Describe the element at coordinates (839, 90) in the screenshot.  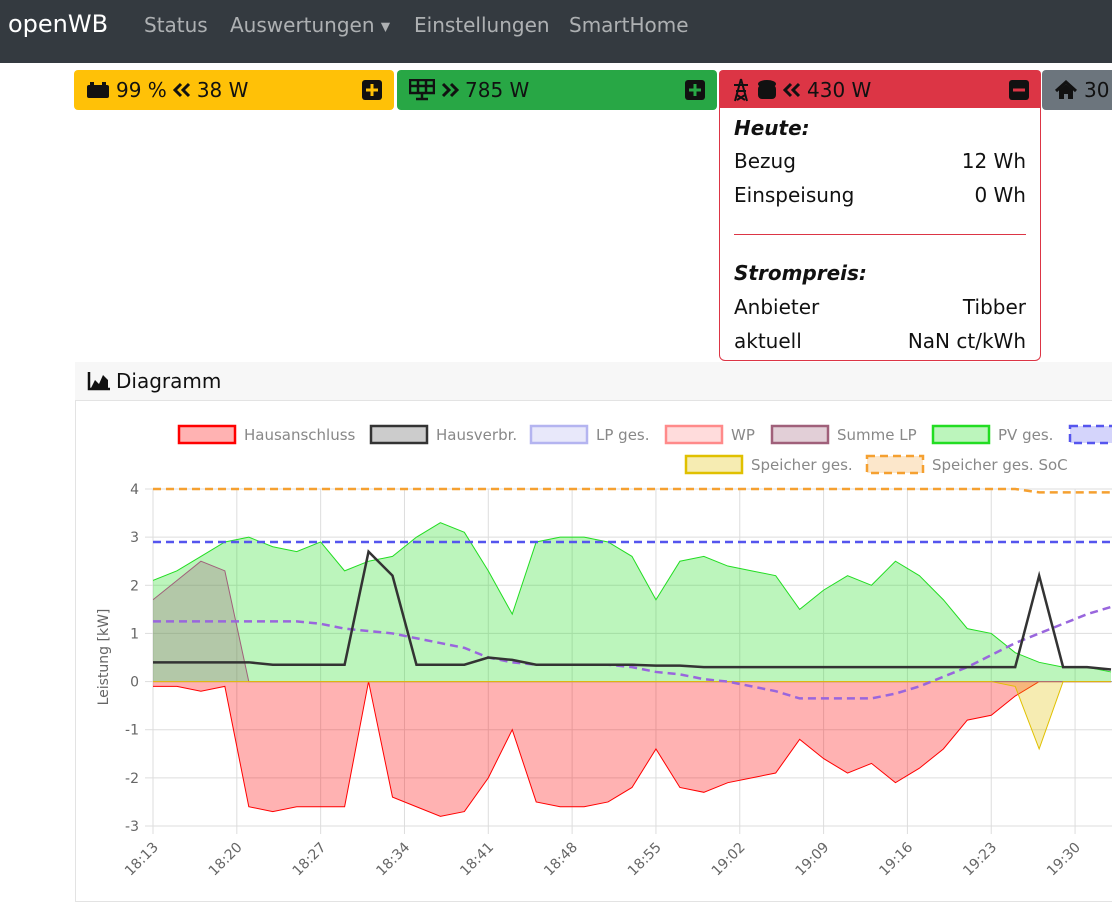
I see `grid-power: 430 W` at that location.